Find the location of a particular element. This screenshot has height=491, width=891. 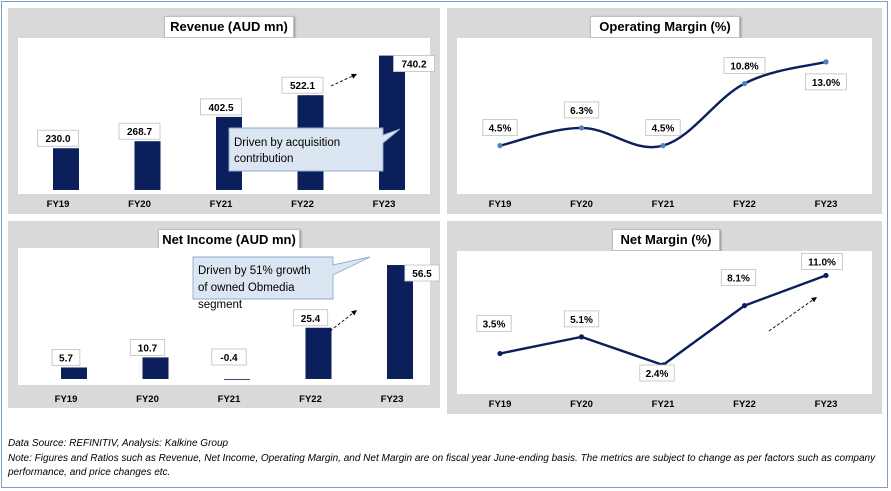

data-label: 230.0 is located at coordinates (57, 139).